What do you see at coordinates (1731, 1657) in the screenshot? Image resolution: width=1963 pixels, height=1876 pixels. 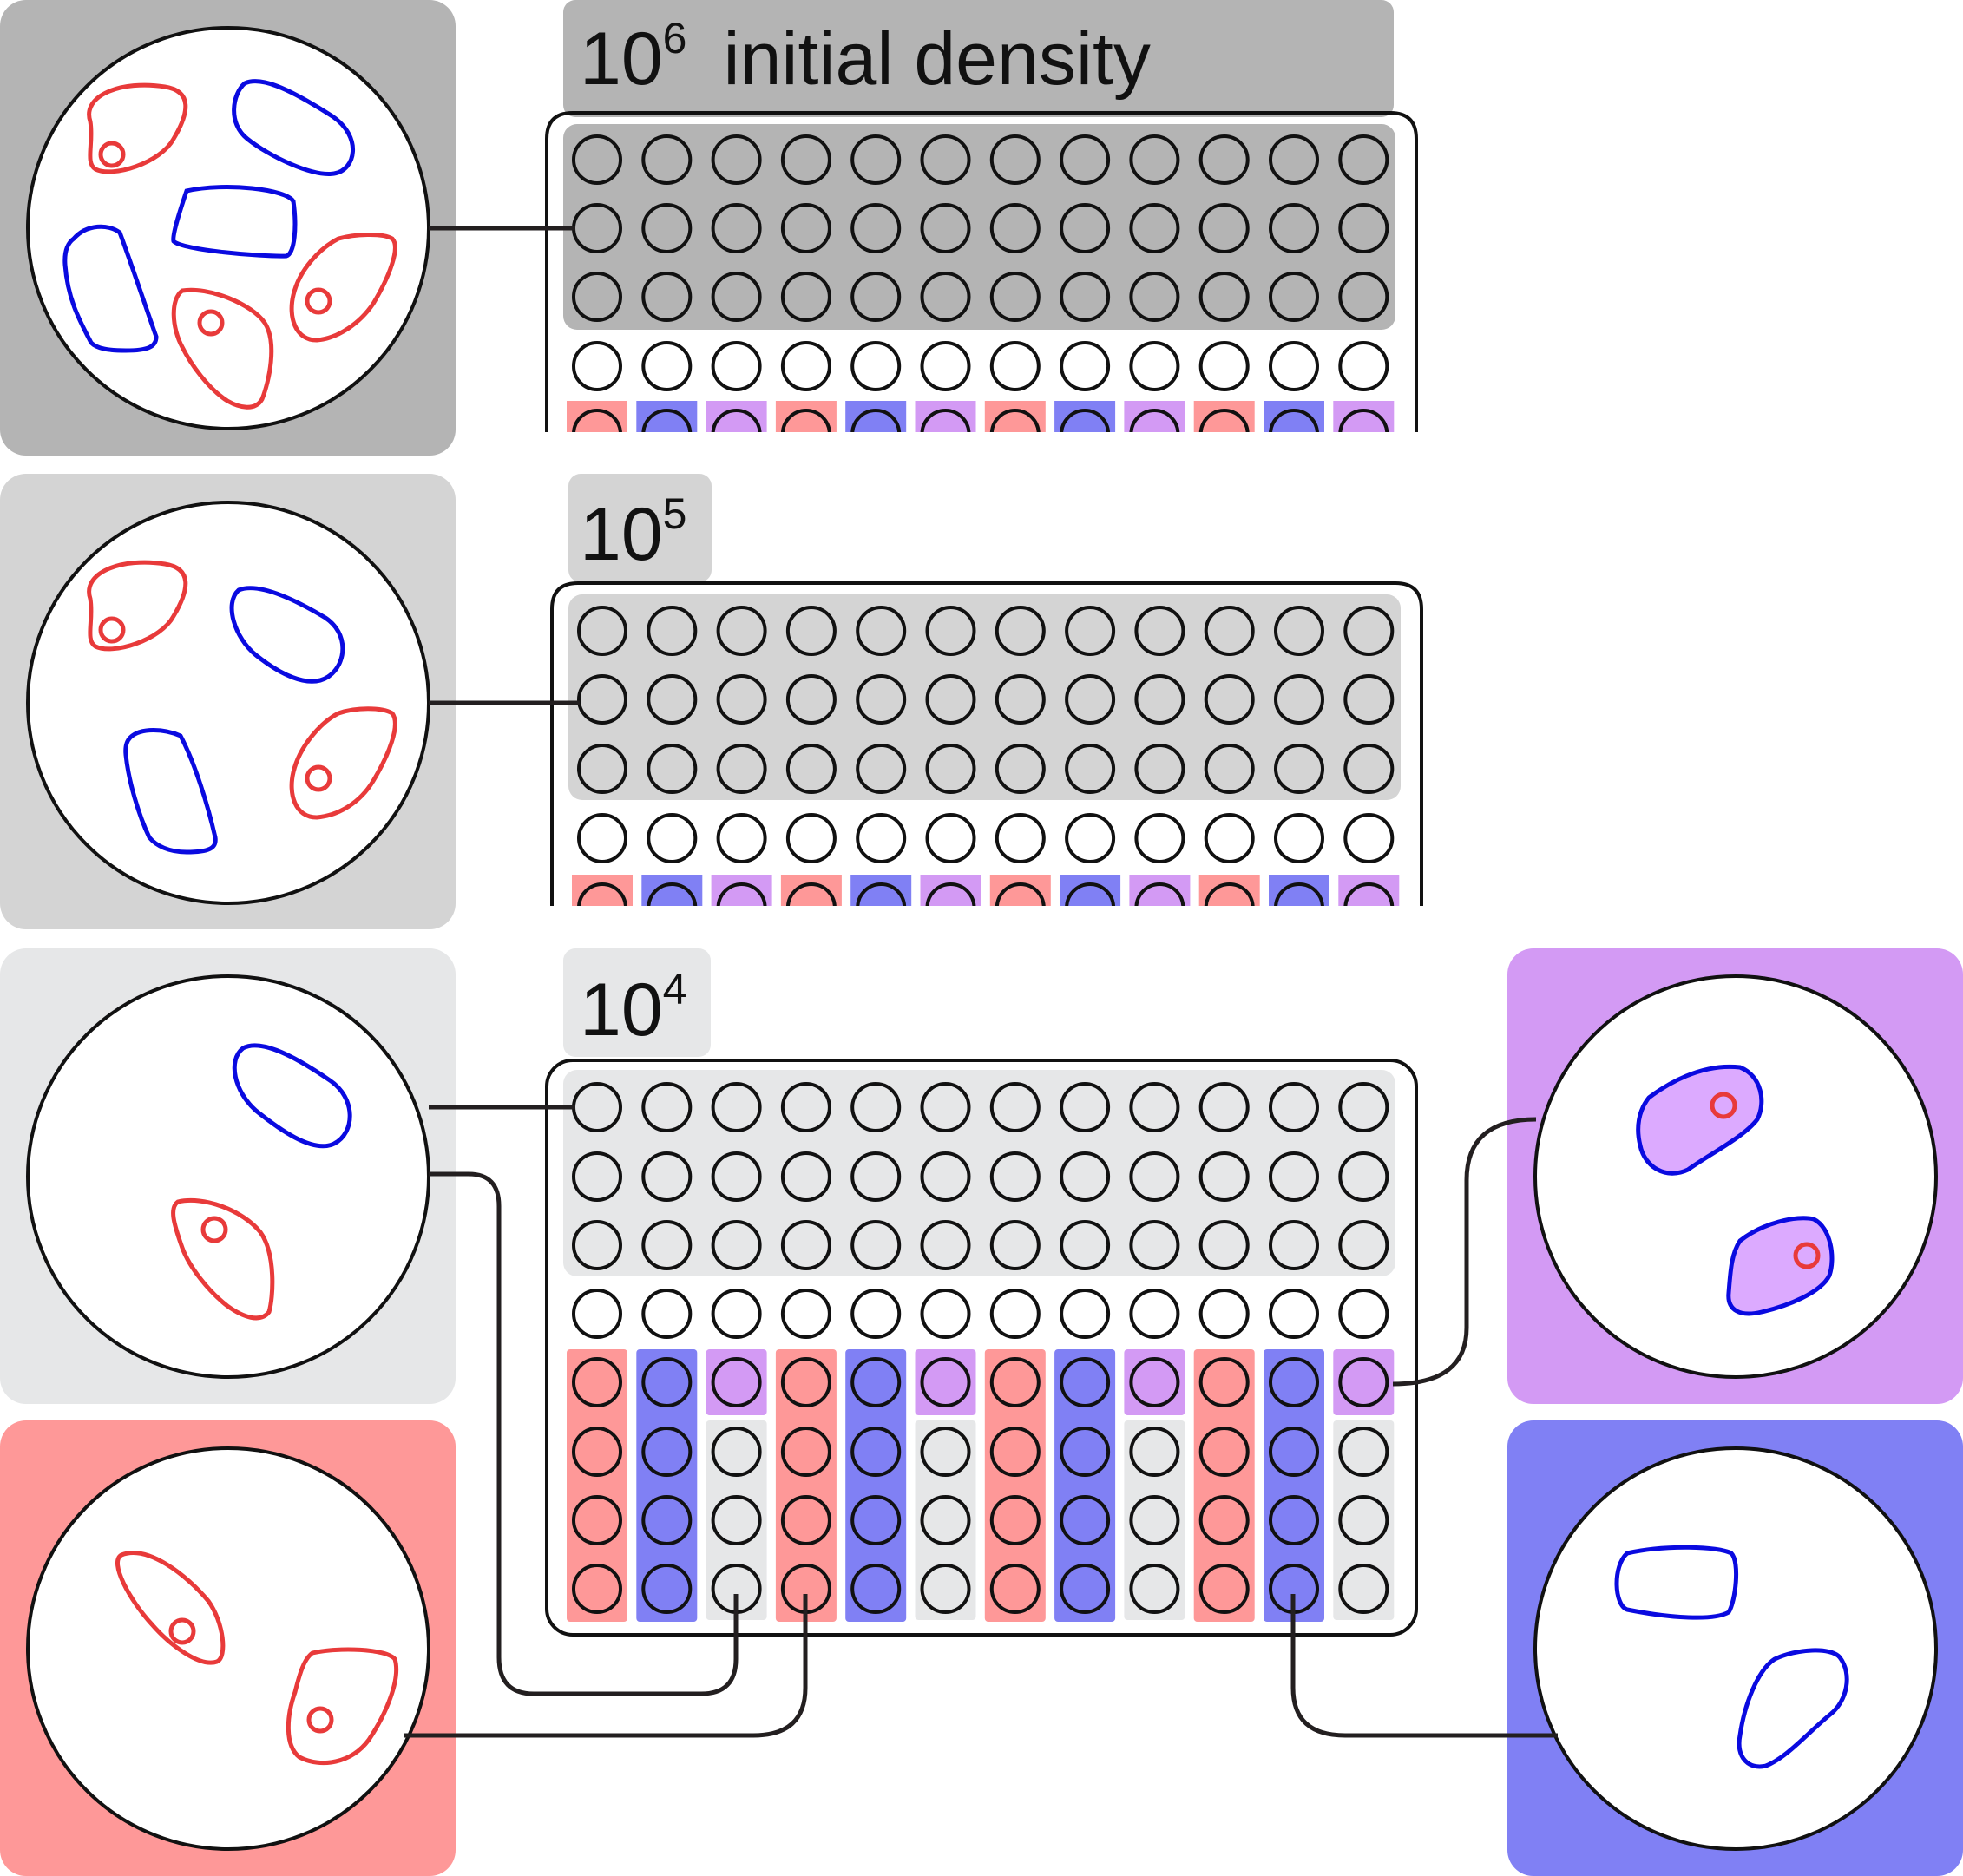 I see `blue-sample-cells` at bounding box center [1731, 1657].